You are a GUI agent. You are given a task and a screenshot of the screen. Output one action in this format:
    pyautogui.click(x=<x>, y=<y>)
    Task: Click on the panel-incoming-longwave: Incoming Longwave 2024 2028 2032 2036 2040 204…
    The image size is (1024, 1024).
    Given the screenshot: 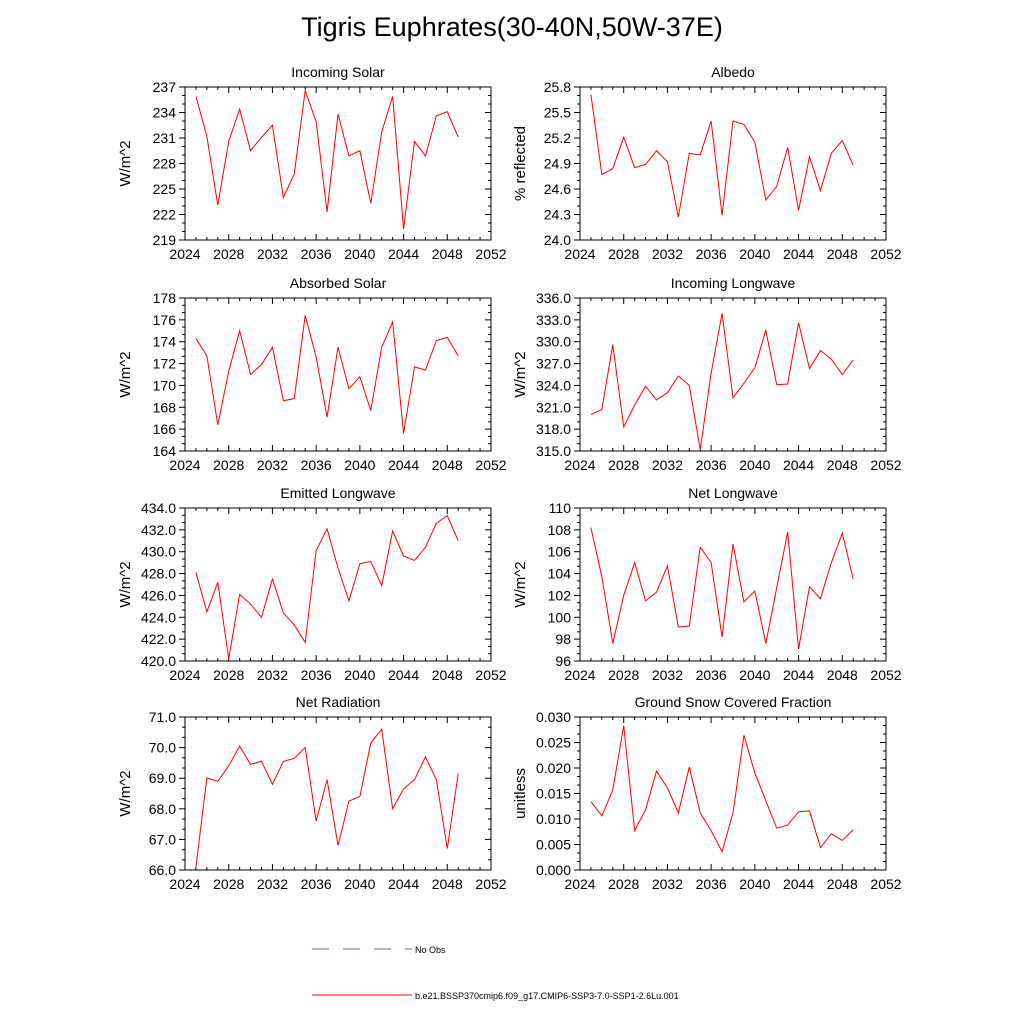 What is the action you would take?
    pyautogui.click(x=707, y=374)
    